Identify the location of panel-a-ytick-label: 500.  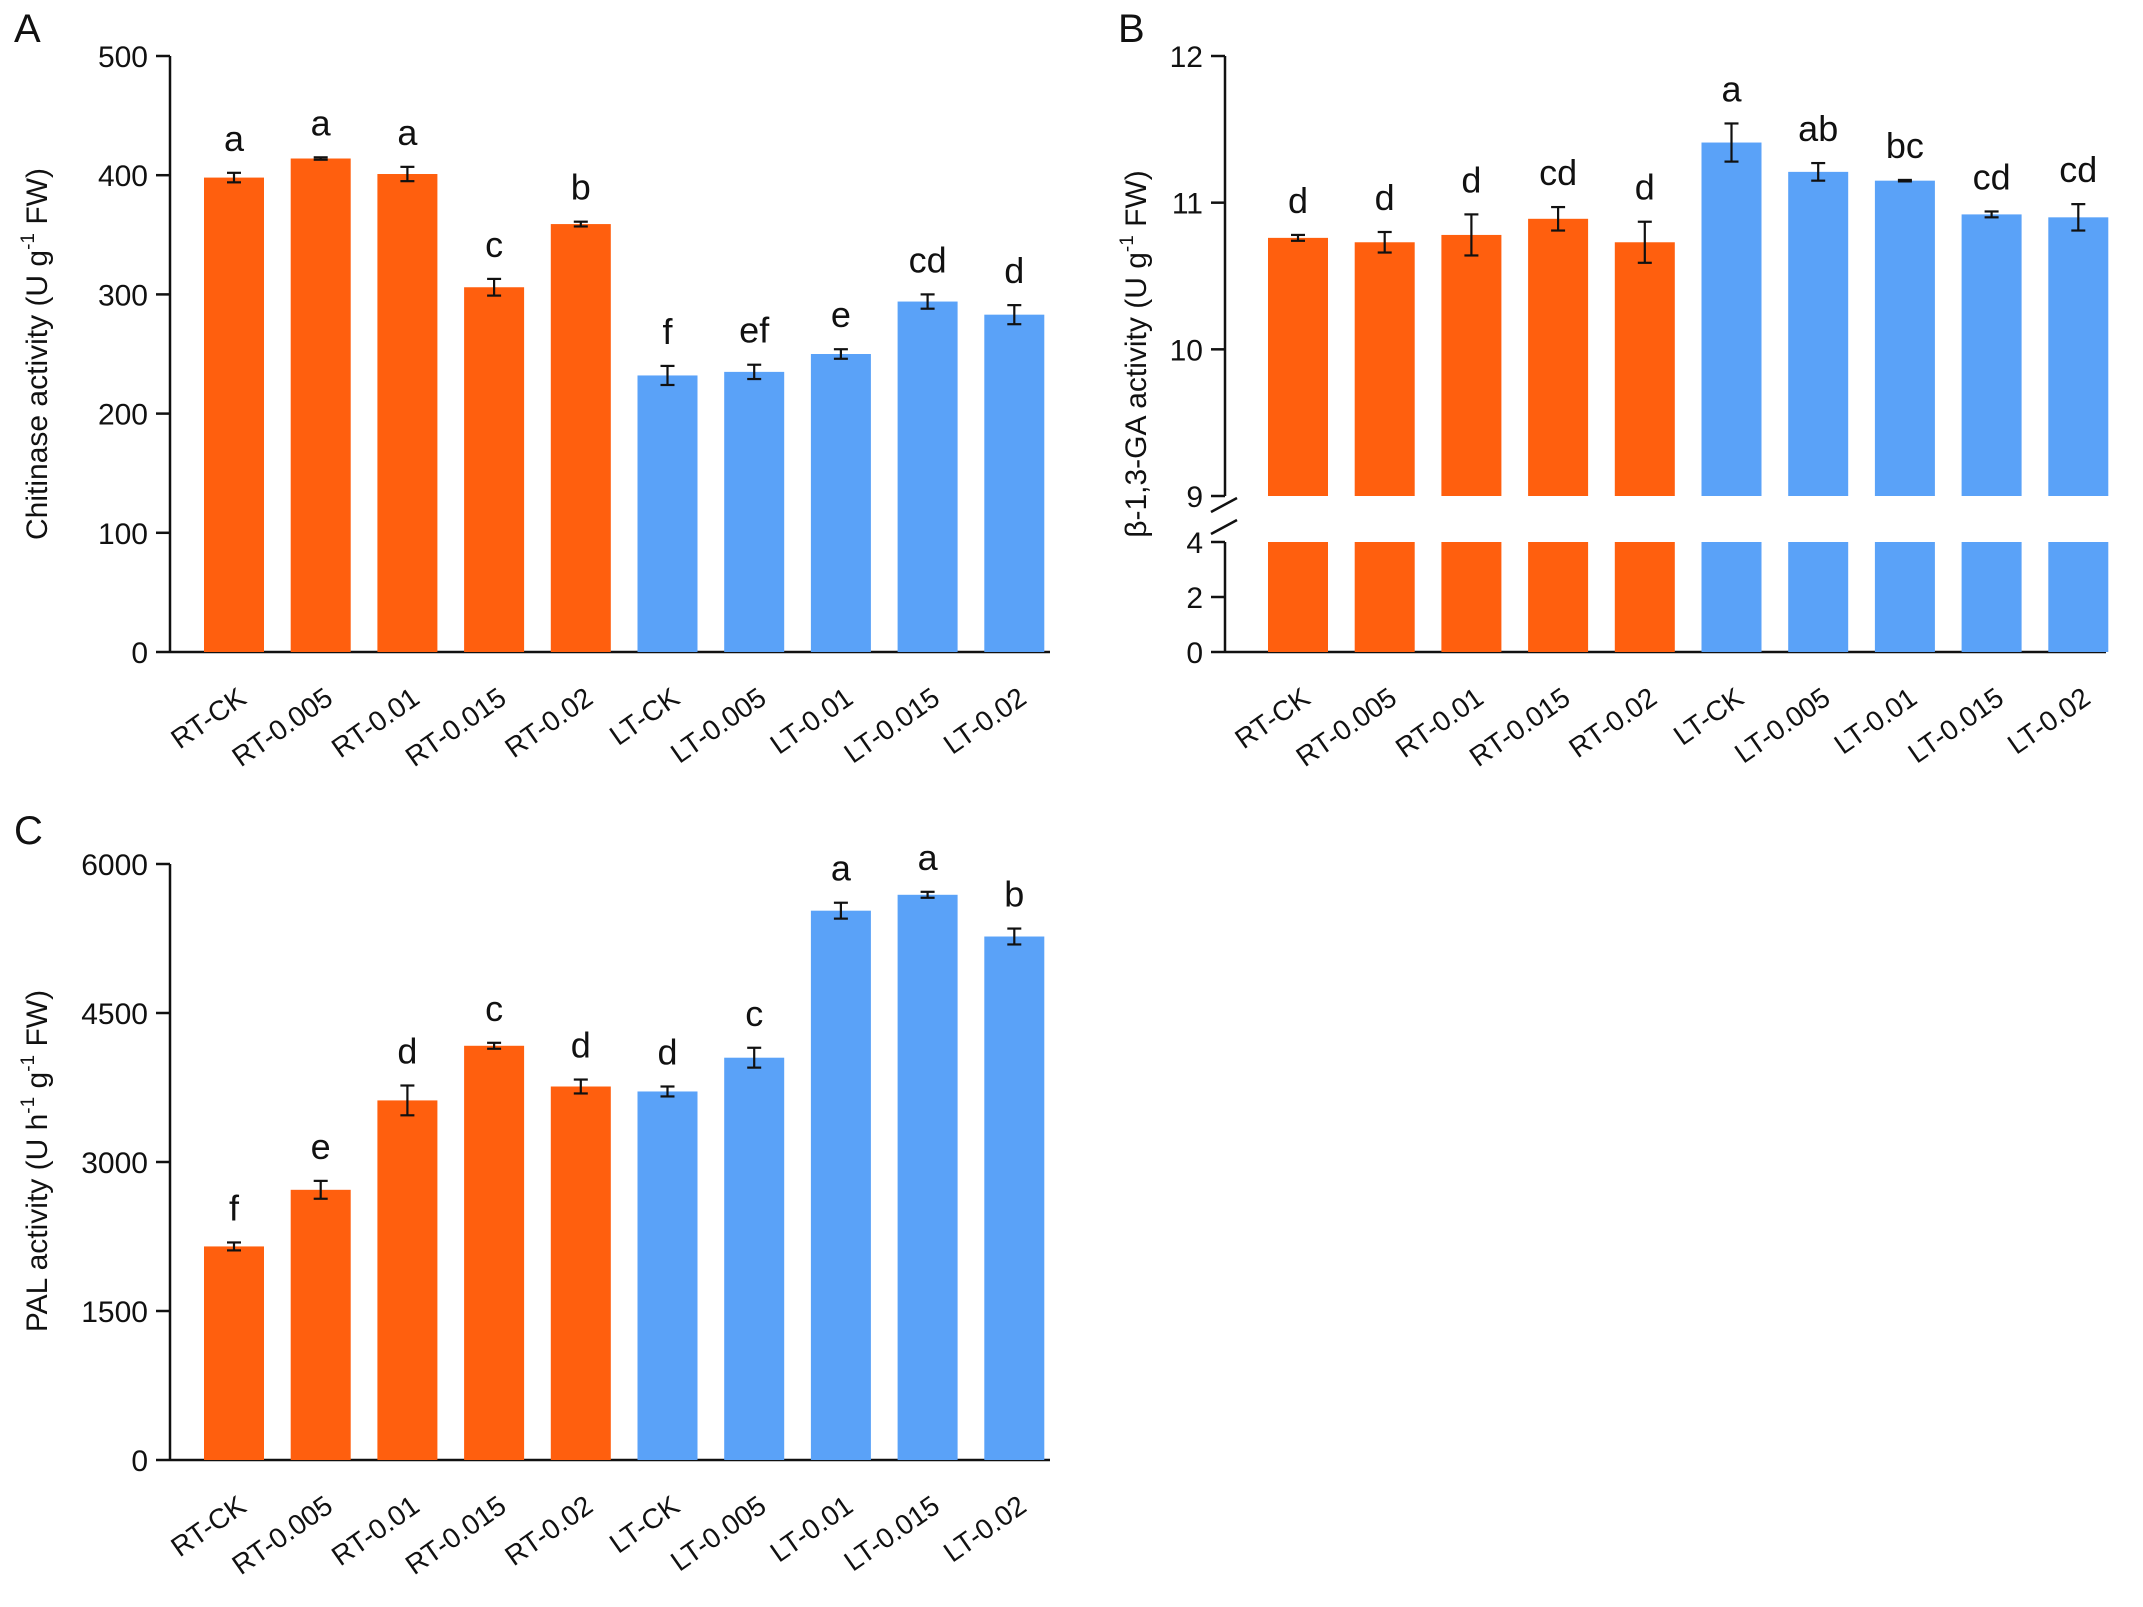
(123, 57).